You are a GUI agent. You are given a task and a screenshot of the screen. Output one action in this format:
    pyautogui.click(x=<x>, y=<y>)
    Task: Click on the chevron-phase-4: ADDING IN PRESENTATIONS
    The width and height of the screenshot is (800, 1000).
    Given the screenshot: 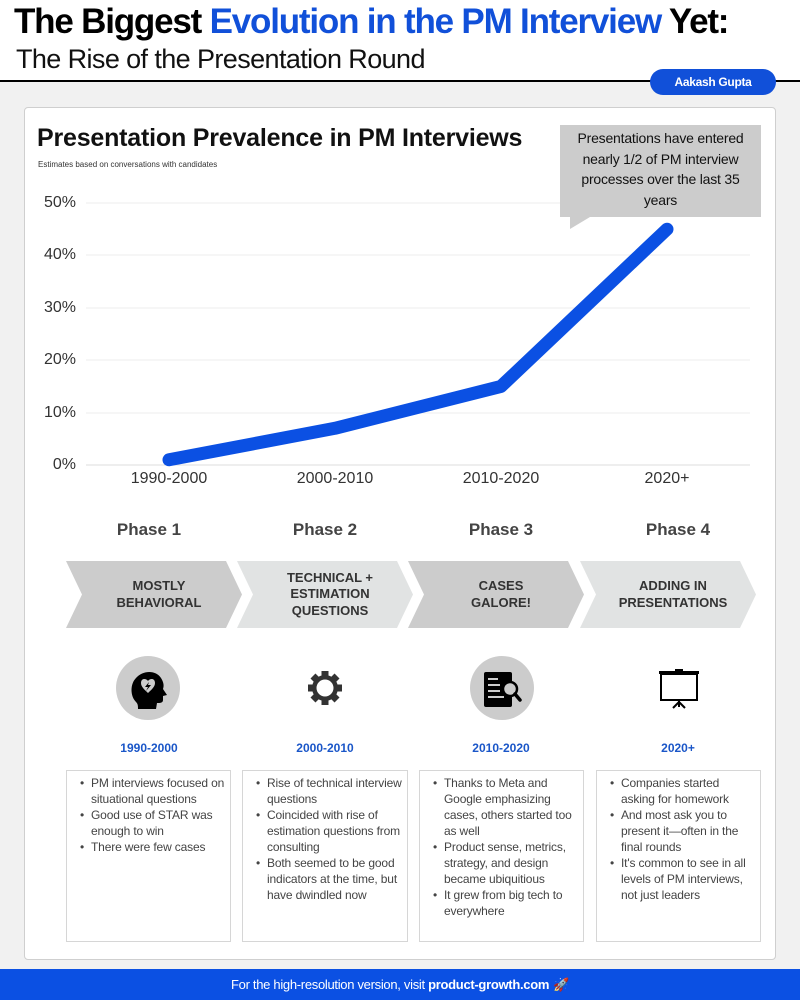 What is the action you would take?
    pyautogui.click(x=668, y=594)
    